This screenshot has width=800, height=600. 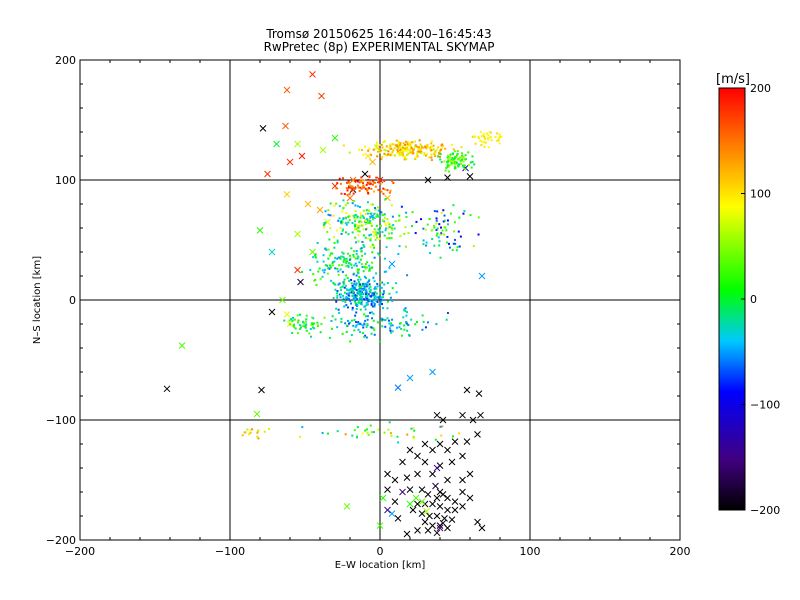 What do you see at coordinates (530, 551) in the screenshot?
I see `x-tick-label: 100` at bounding box center [530, 551].